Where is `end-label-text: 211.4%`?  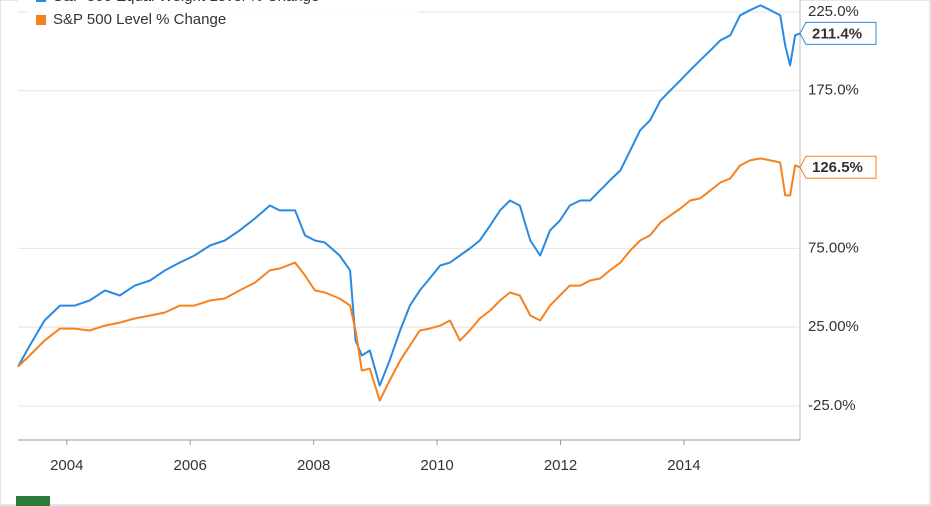
end-label-text: 211.4% is located at coordinates (837, 33).